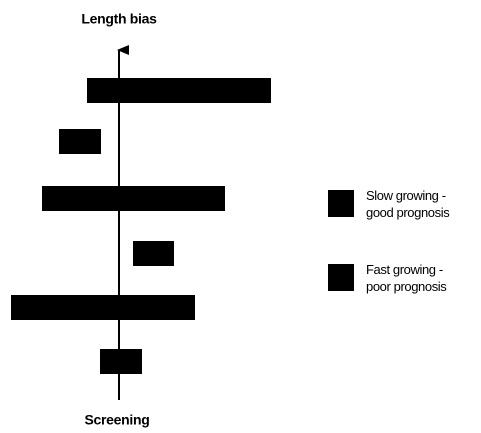  What do you see at coordinates (406, 286) in the screenshot?
I see `legend-line: poor prognosis` at bounding box center [406, 286].